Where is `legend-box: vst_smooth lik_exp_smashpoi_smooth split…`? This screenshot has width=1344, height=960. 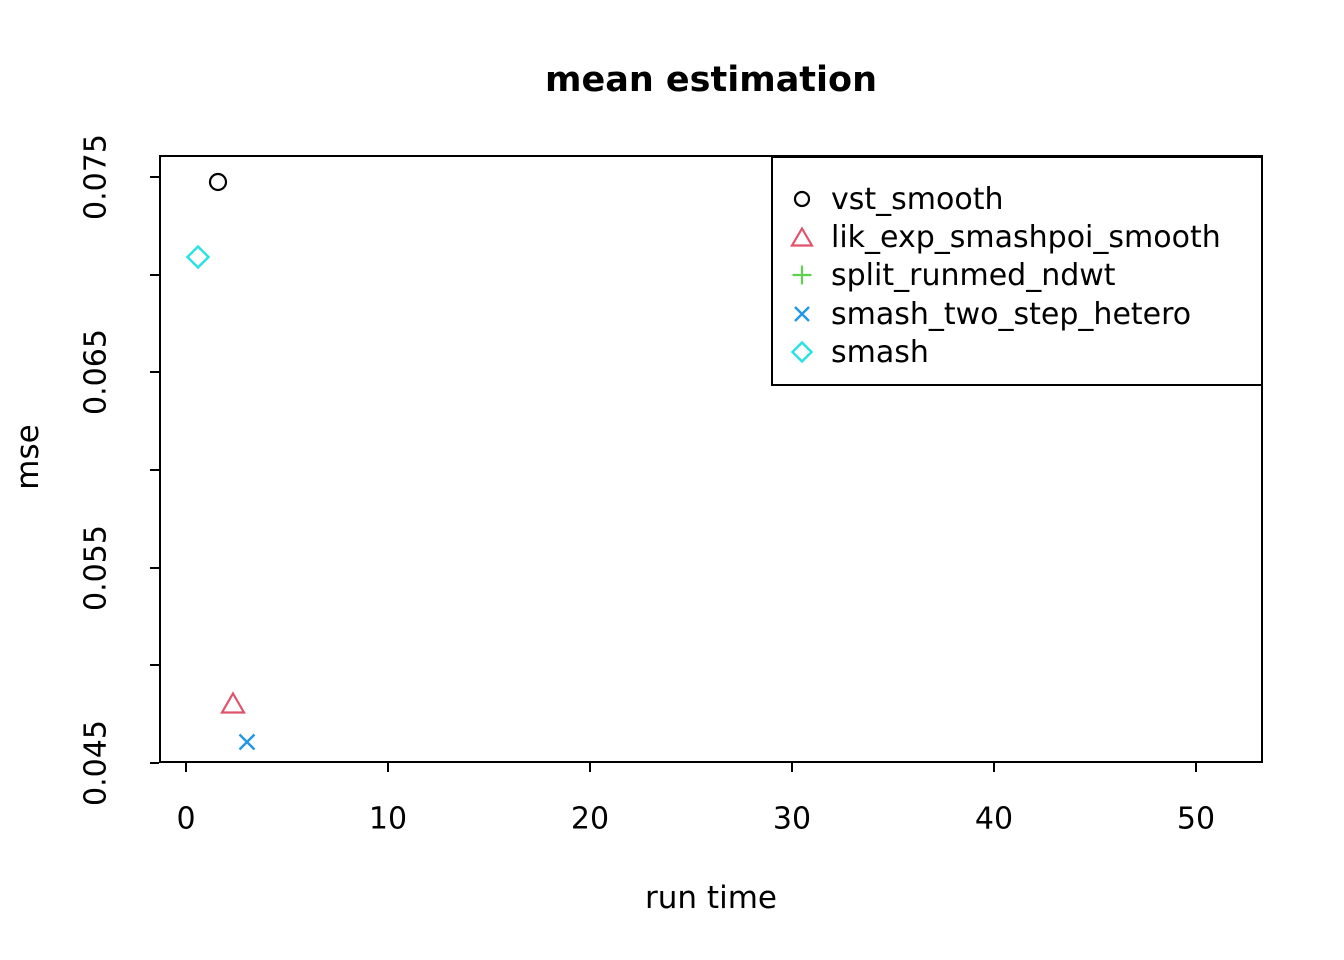
legend-box: vst_smooth lik_exp_smashpoi_smooth split… is located at coordinates (1017, 271).